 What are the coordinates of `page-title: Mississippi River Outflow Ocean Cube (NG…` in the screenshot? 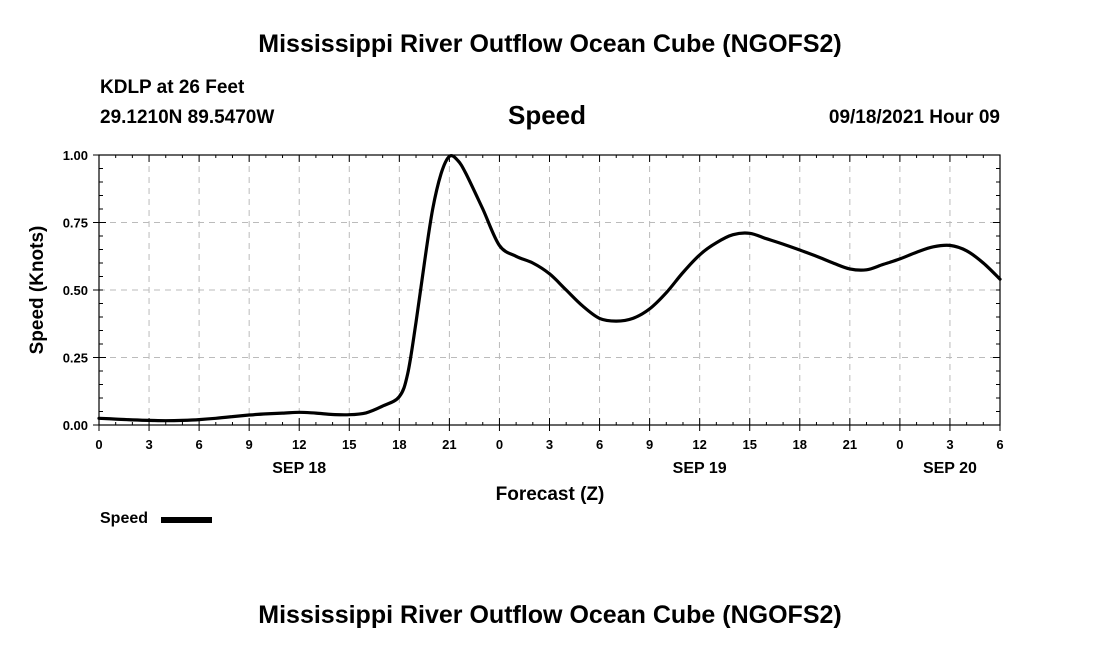 It's located at (550, 44).